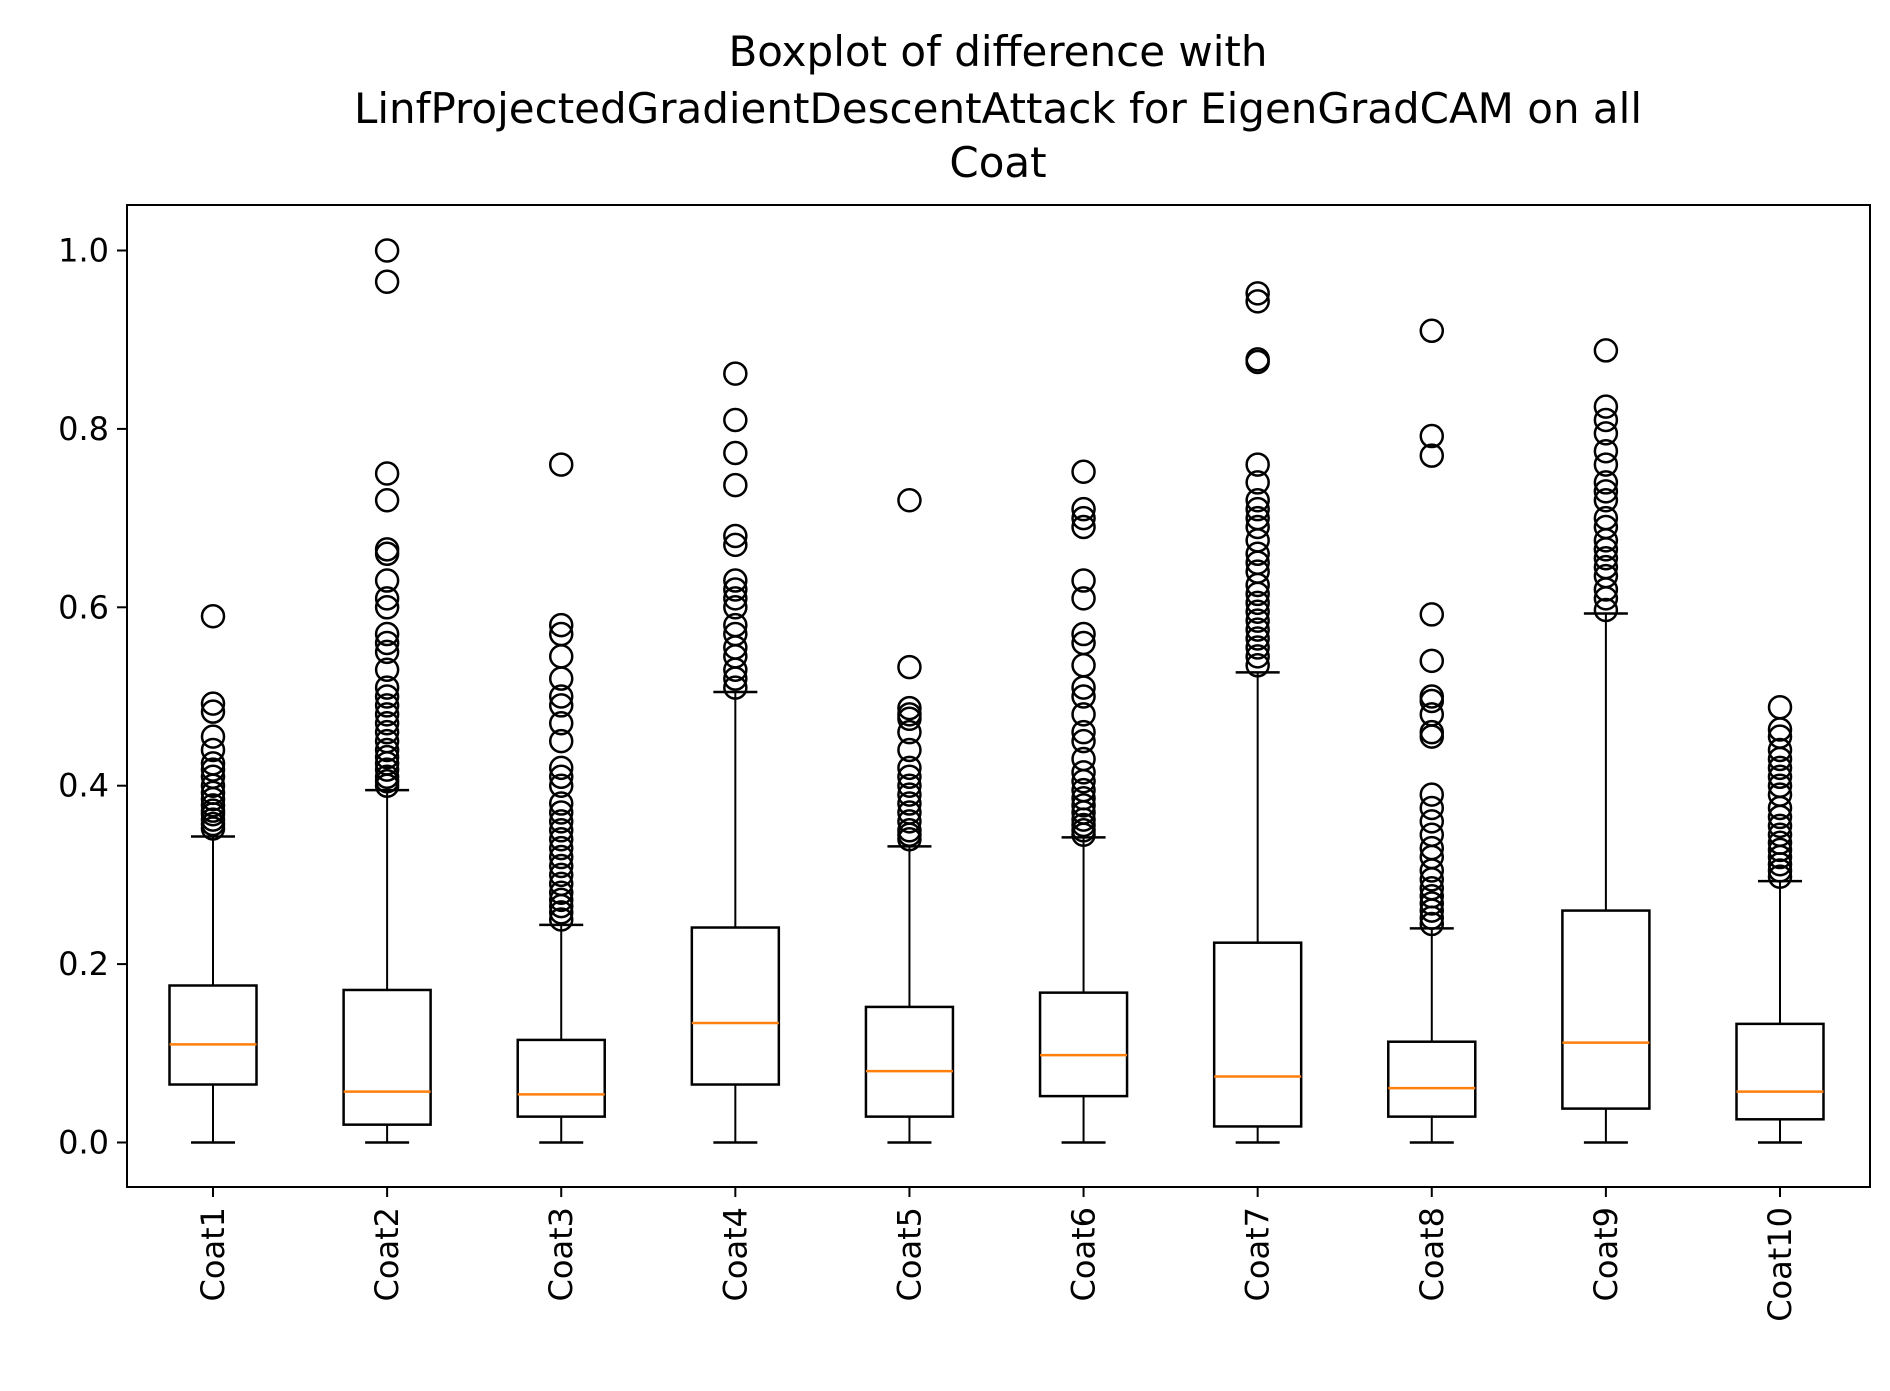 This screenshot has height=1391, width=1890. What do you see at coordinates (1780, 919) in the screenshot?
I see `box-group-coat10` at bounding box center [1780, 919].